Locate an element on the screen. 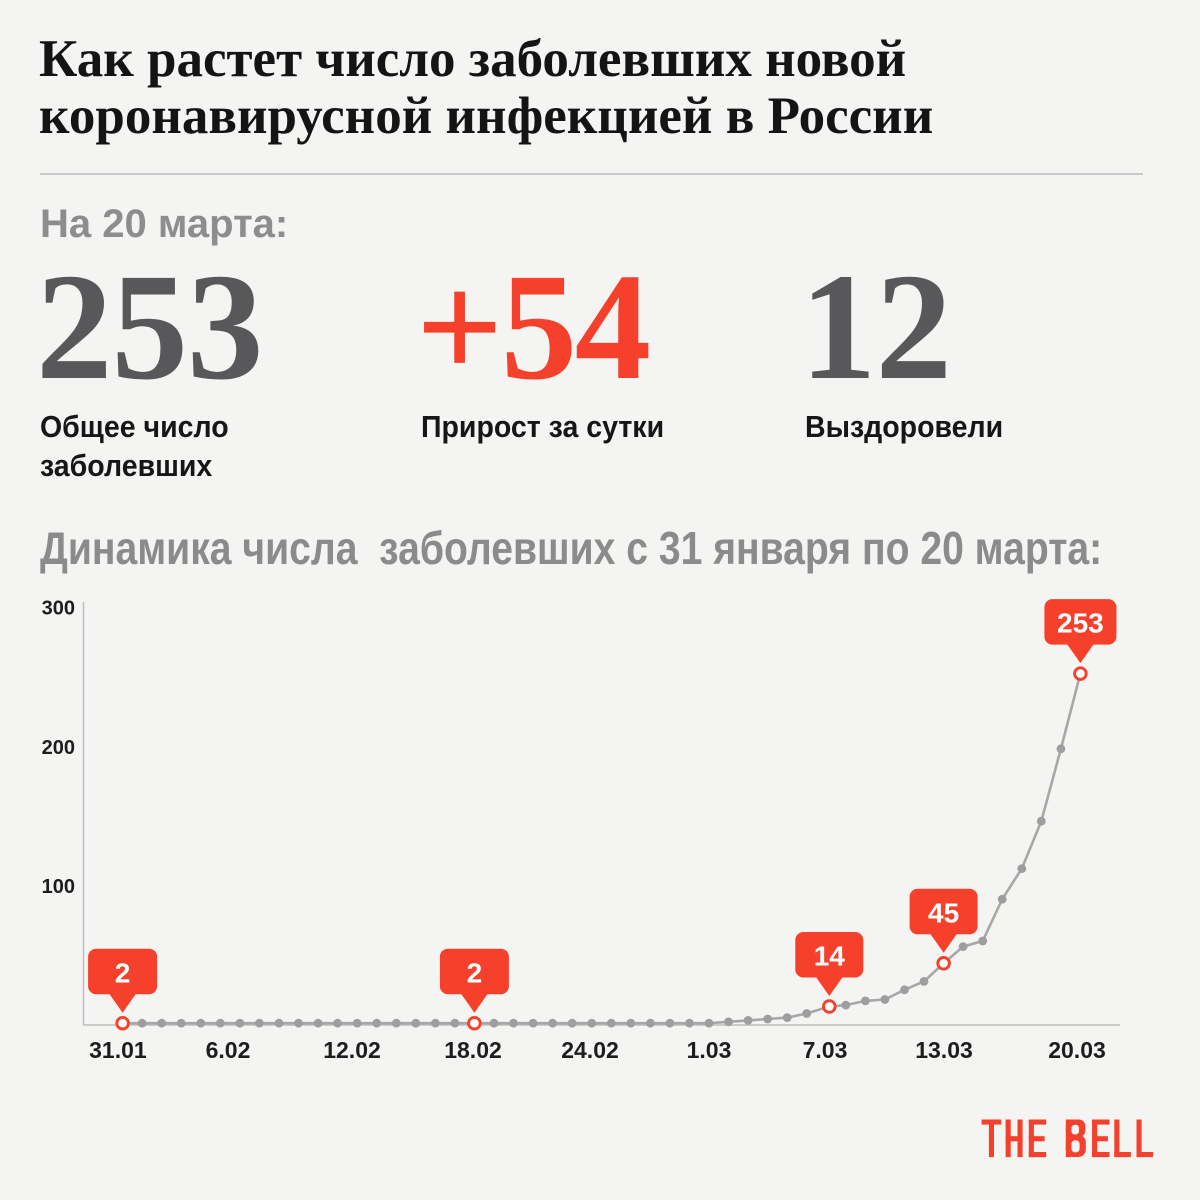 This screenshot has width=1200, height=1200. svg-text: 6.02 is located at coordinates (228, 1050).